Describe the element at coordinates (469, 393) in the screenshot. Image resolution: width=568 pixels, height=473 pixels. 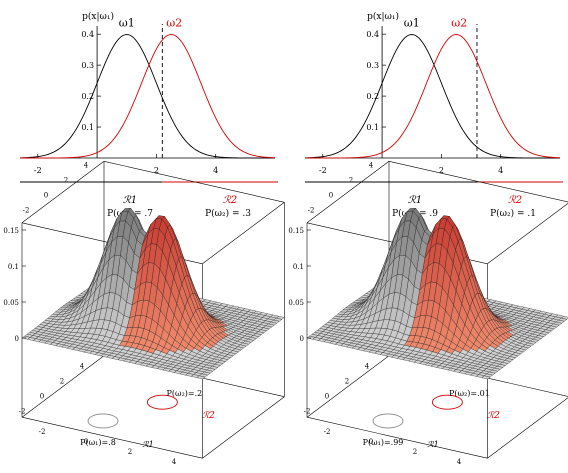
I see `prior-label-w2: P(ω₂)=.01` at that location.